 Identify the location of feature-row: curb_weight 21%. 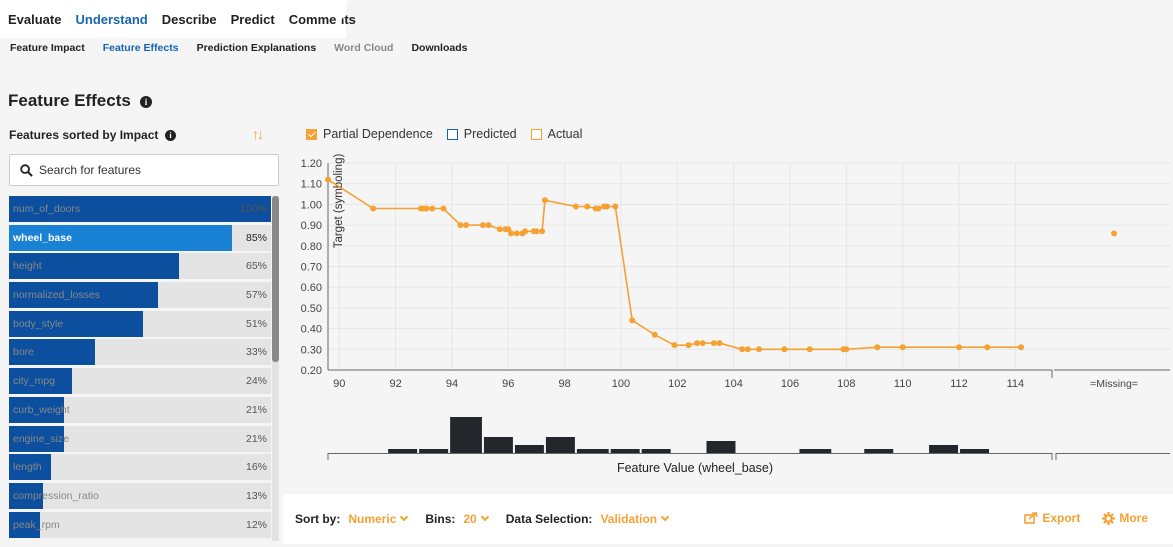
(140, 409).